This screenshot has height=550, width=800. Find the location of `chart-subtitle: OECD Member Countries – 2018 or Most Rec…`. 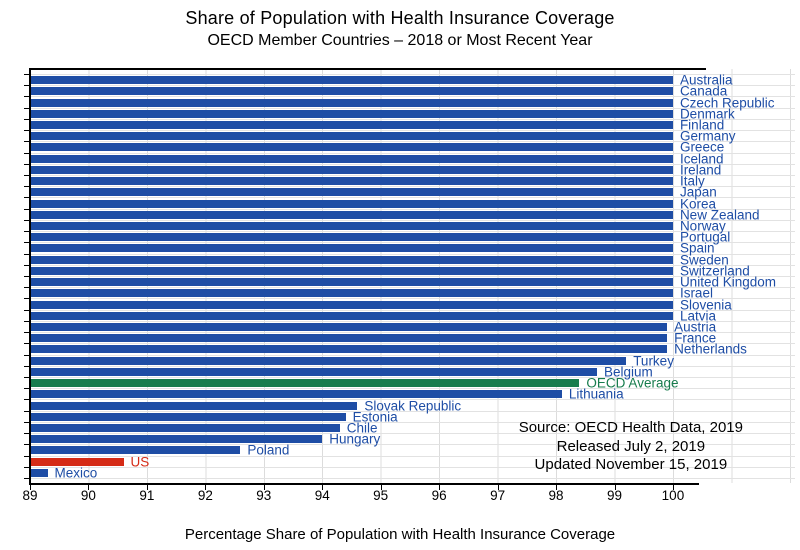

chart-subtitle: OECD Member Countries – 2018 or Most Rec… is located at coordinates (400, 40).